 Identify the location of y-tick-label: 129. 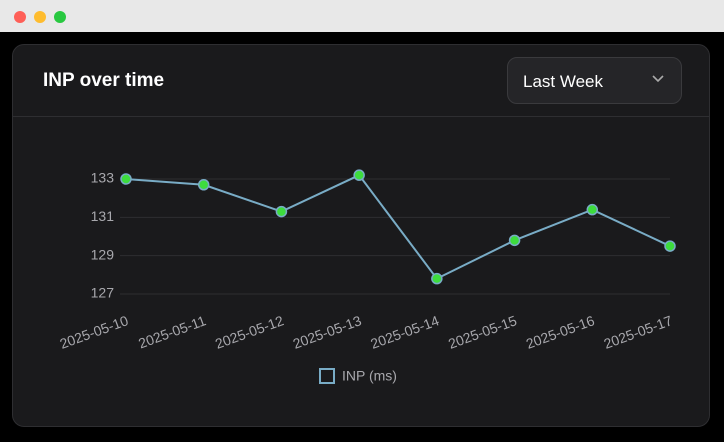
(103, 254).